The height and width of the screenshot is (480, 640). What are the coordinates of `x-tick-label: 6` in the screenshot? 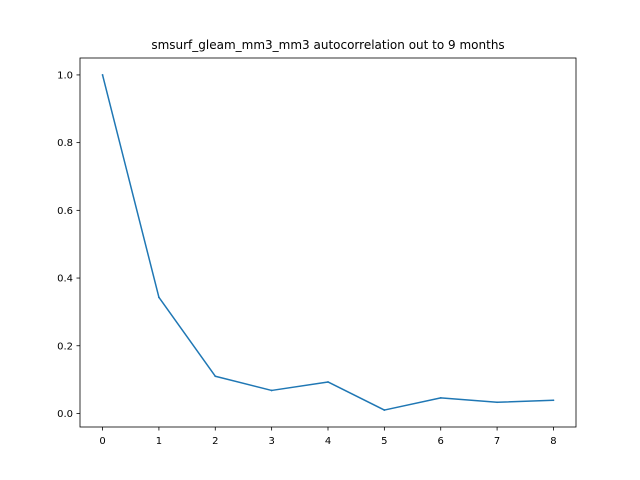 It's located at (441, 441).